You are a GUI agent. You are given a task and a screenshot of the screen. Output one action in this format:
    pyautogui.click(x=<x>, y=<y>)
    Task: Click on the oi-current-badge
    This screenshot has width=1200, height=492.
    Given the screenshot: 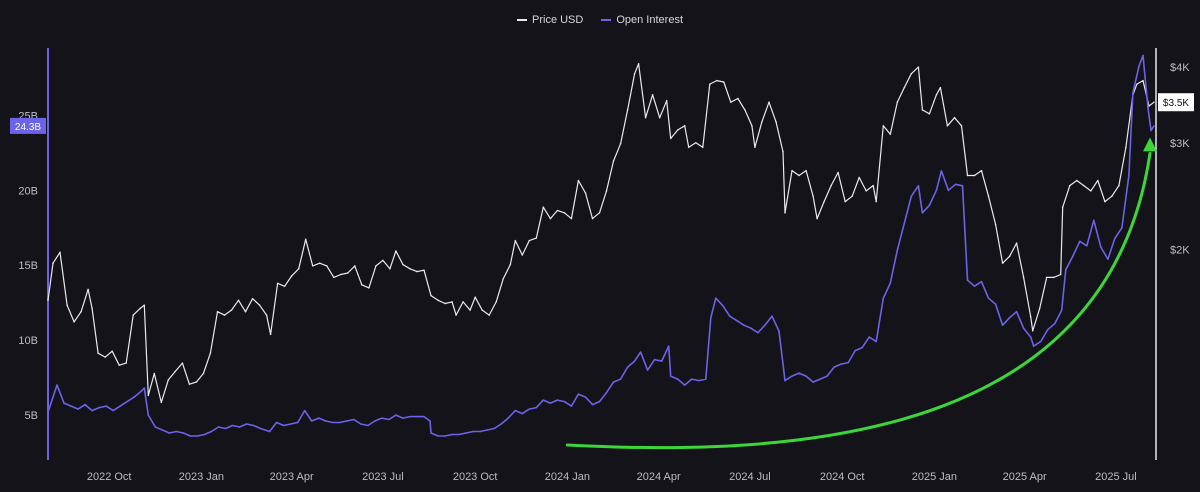 What is the action you would take?
    pyautogui.click(x=28, y=125)
    